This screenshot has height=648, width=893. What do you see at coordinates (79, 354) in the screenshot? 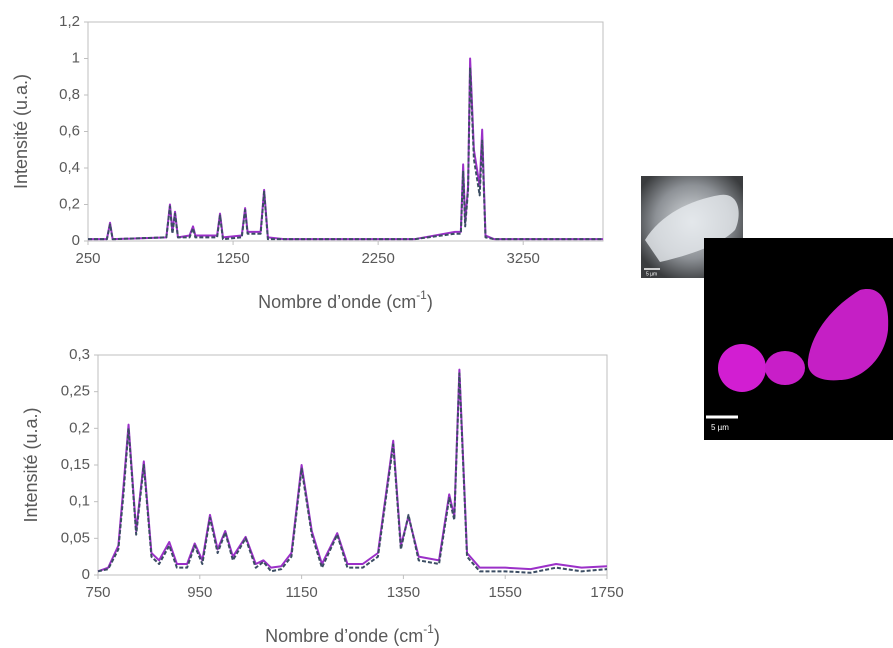
I see `y-tick-label: 0,3` at bounding box center [79, 354].